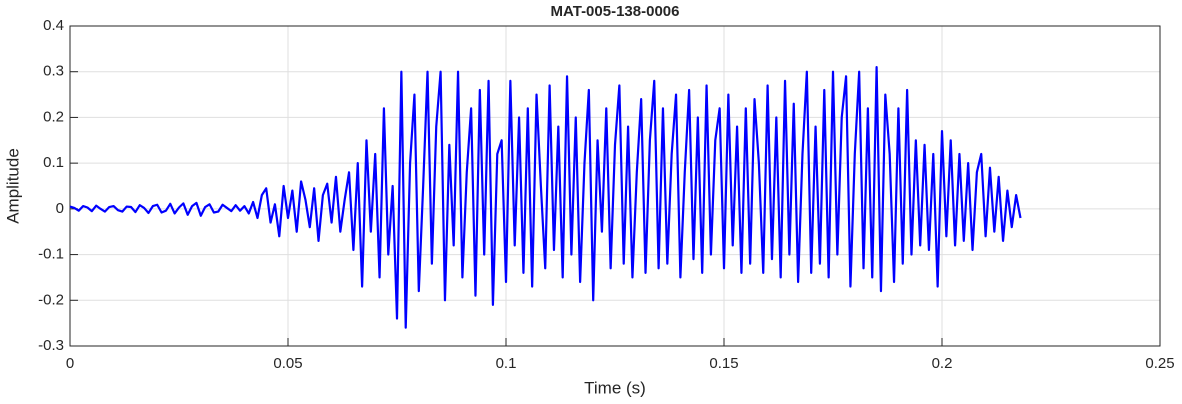  I want to click on y-tick-label: 0.2, so click(53, 116).